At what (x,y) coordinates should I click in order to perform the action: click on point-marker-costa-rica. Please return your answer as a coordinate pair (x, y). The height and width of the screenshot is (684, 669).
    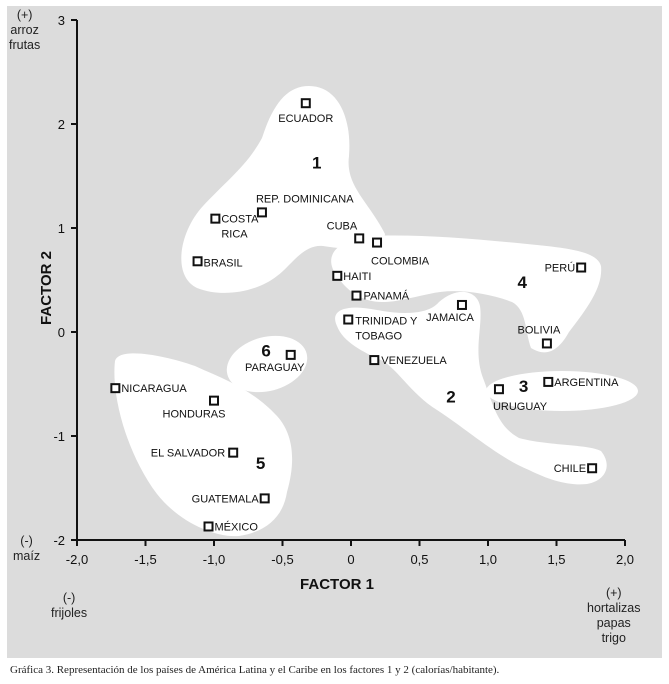
    Looking at the image, I should click on (215, 218).